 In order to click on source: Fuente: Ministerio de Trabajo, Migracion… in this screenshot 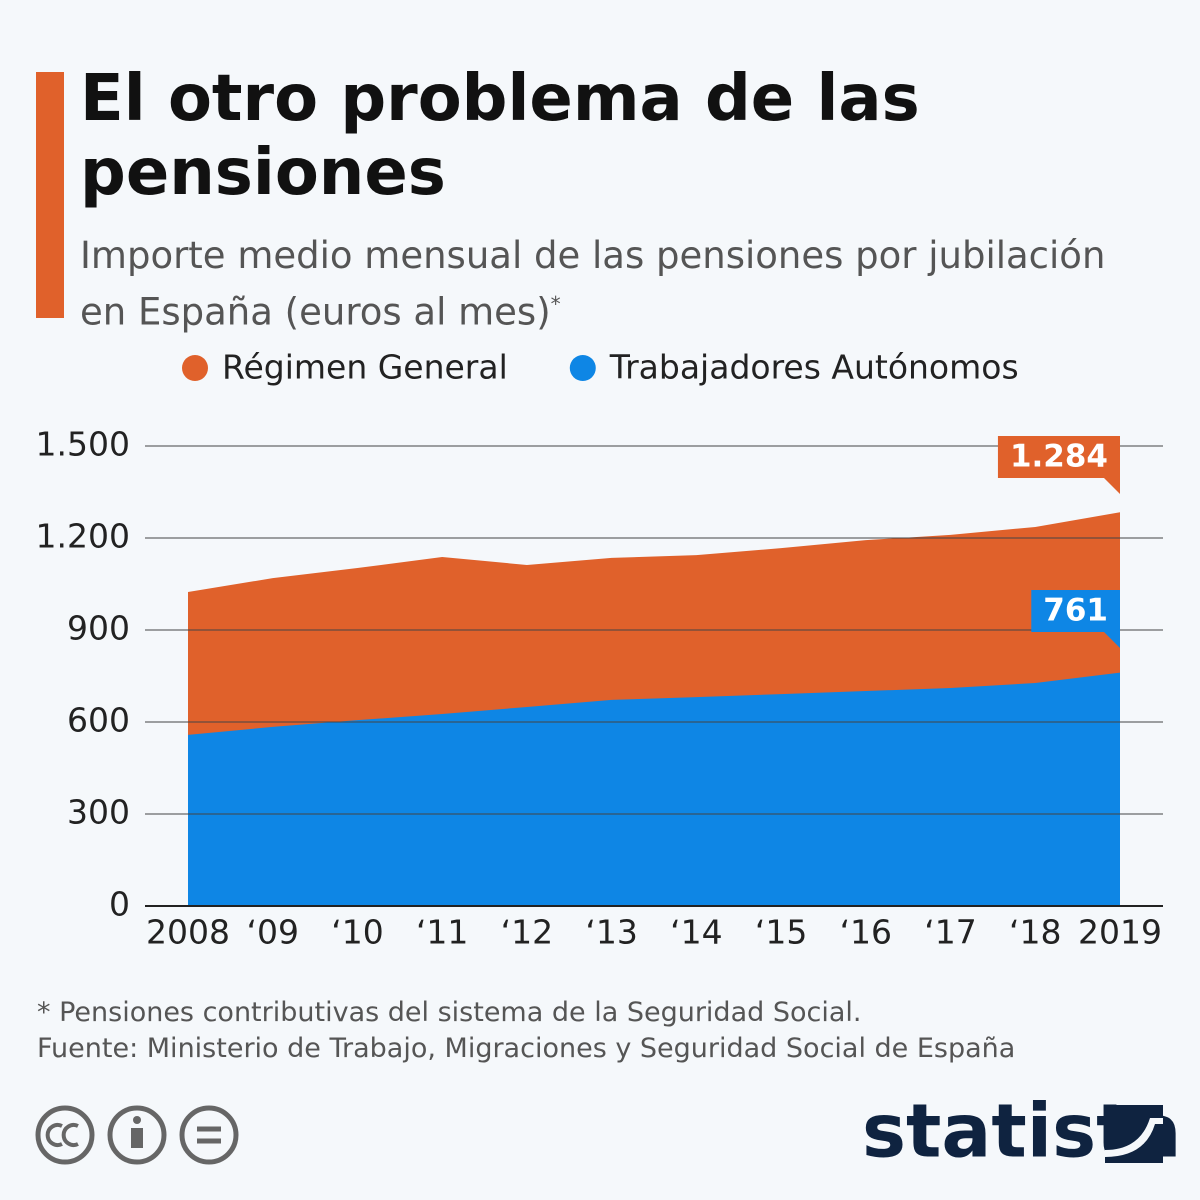, I will do `click(526, 1048)`.